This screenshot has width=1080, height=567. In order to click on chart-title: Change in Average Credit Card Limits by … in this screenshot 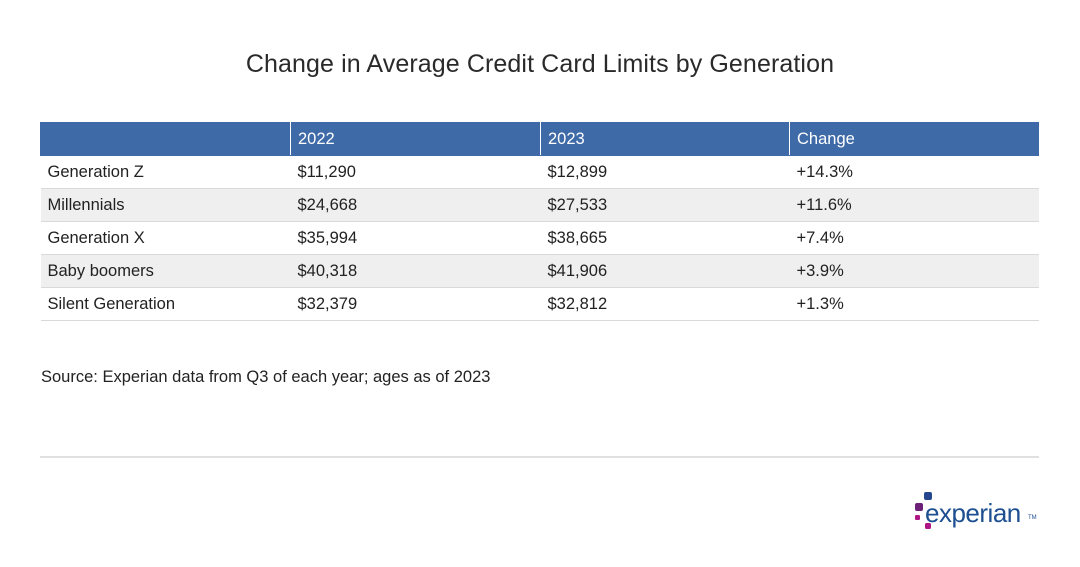, I will do `click(540, 64)`.